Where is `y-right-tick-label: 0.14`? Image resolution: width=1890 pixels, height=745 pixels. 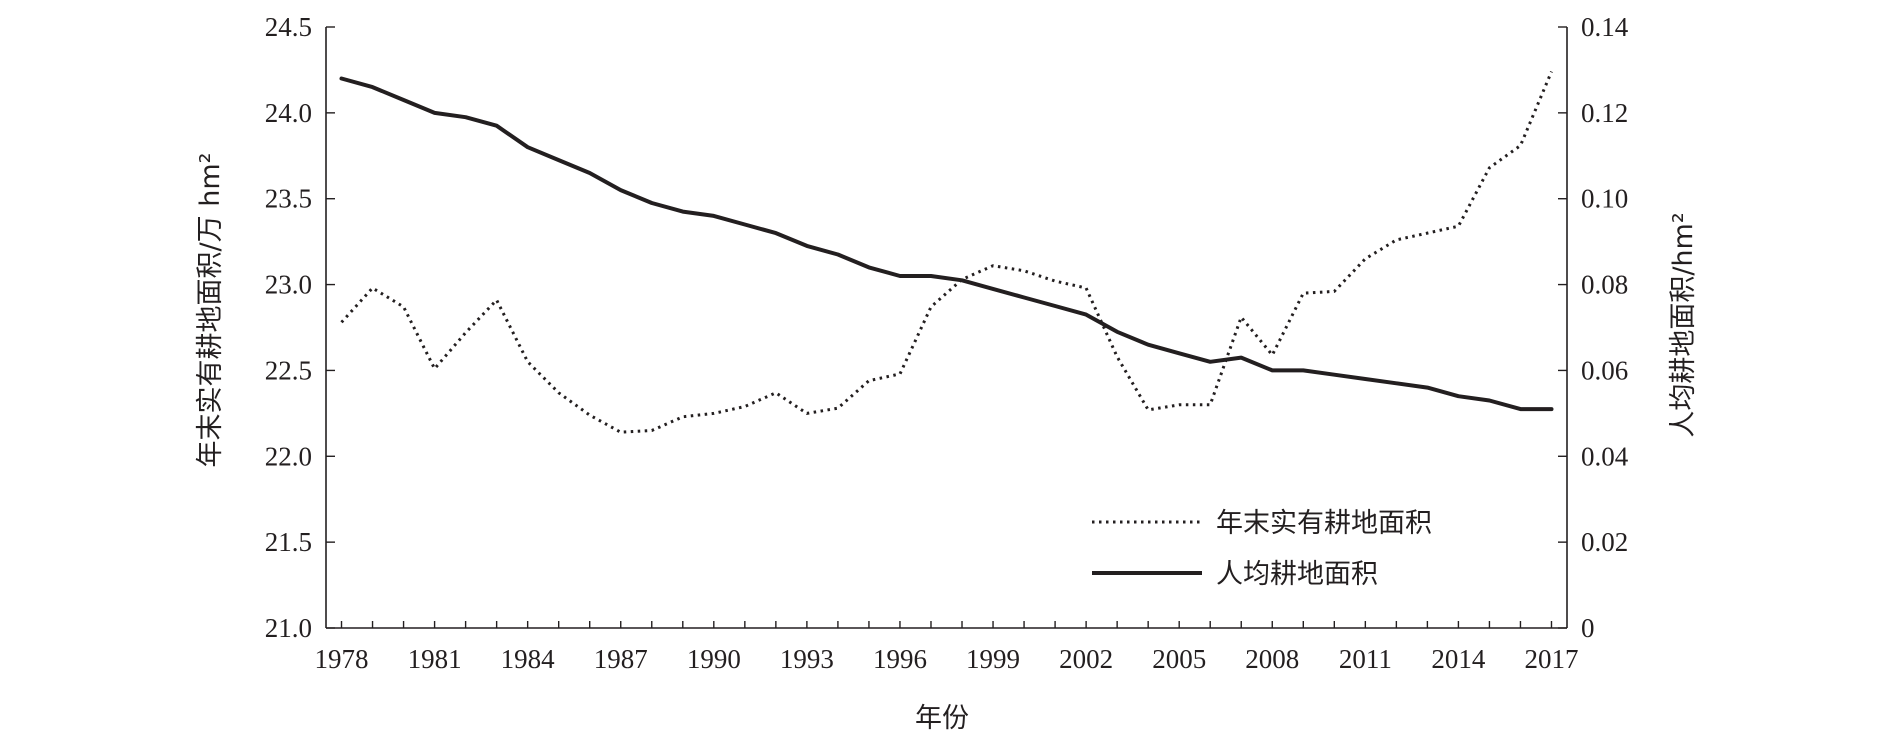 y-right-tick-label: 0.14 is located at coordinates (1605, 27).